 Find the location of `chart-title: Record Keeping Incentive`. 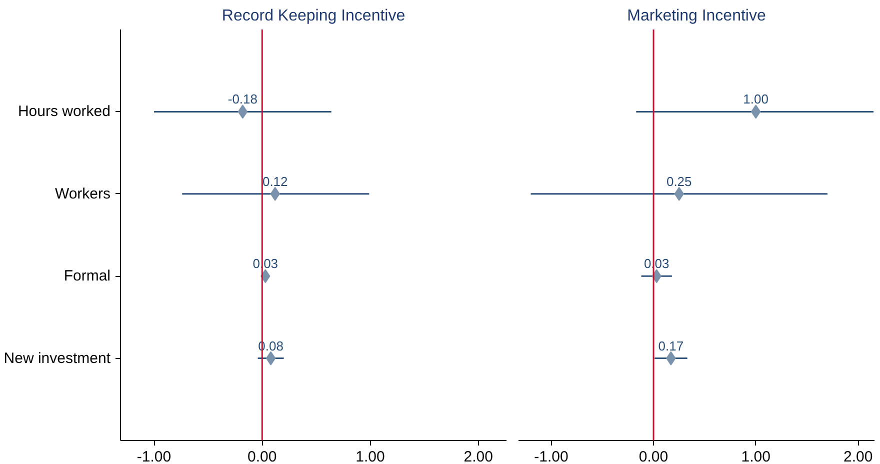

chart-title: Record Keeping Incentive is located at coordinates (314, 16).